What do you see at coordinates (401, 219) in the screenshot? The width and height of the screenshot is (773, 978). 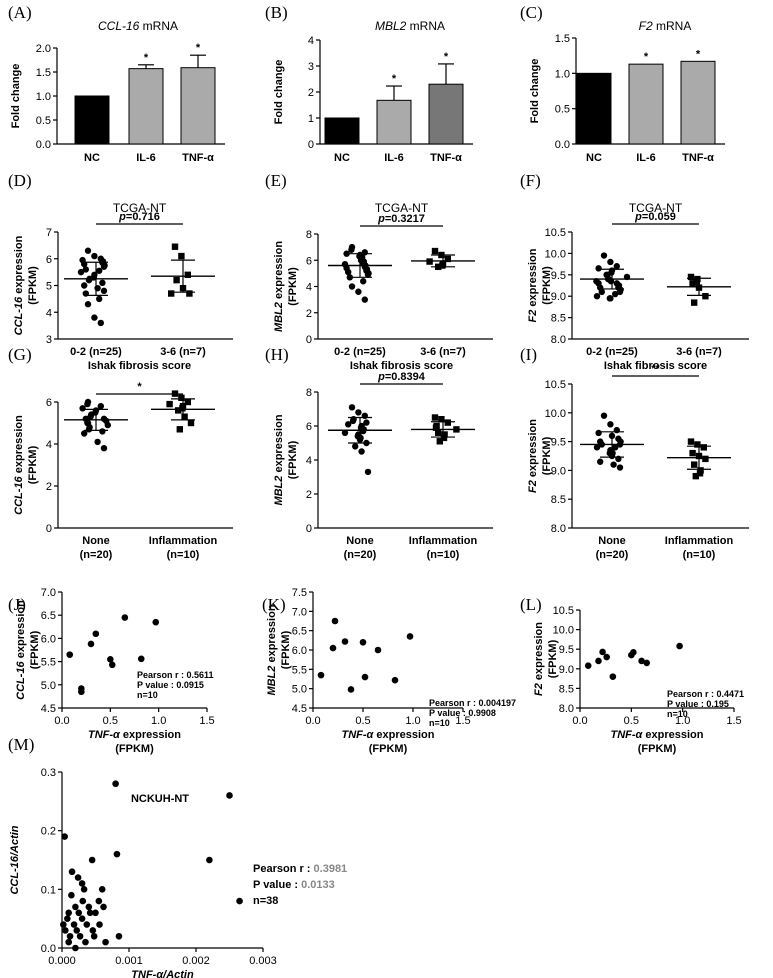 I see `p-value-label-E: p=0.3217` at bounding box center [401, 219].